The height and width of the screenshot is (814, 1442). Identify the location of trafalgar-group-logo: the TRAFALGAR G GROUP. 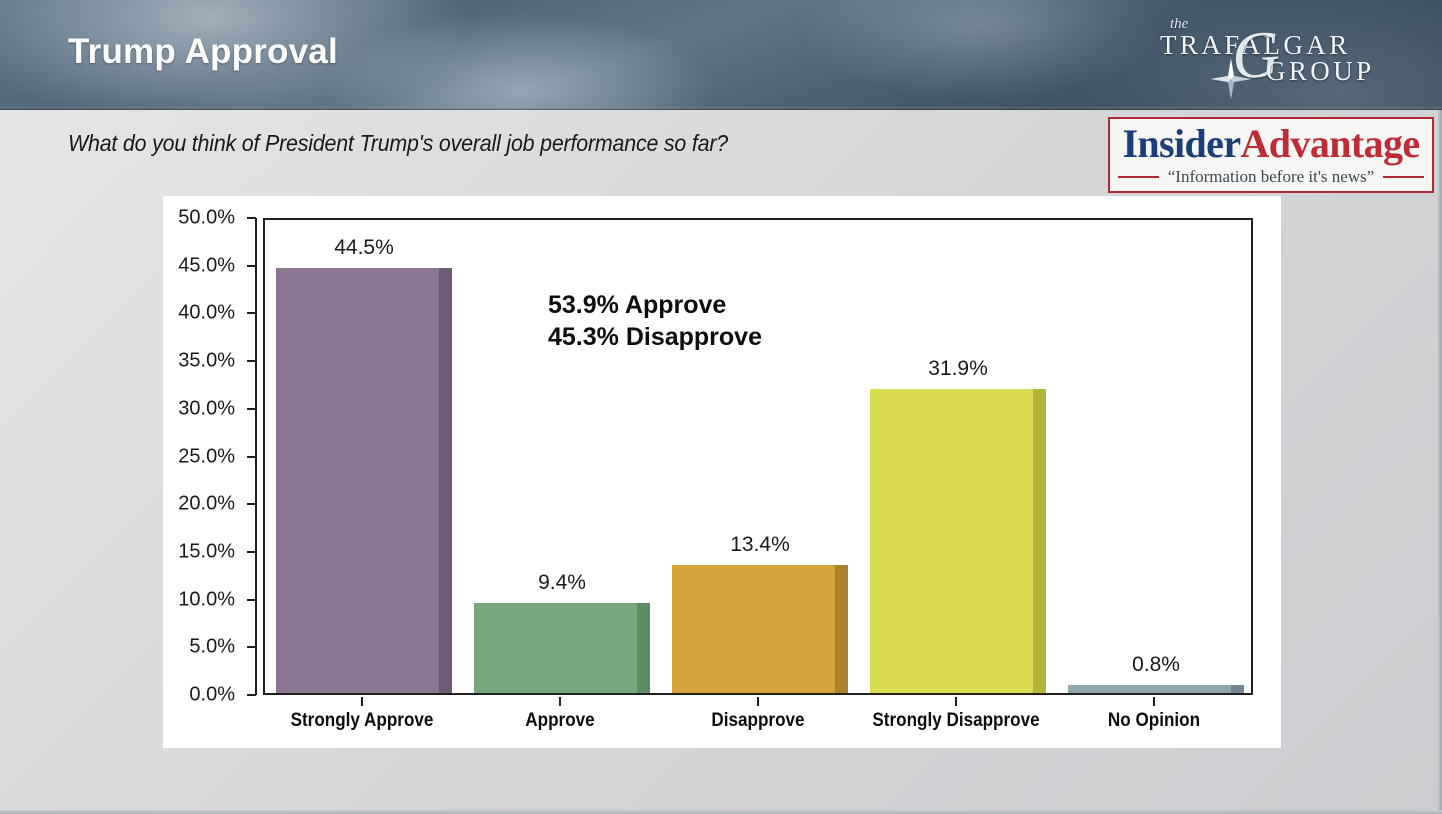
(1263, 58).